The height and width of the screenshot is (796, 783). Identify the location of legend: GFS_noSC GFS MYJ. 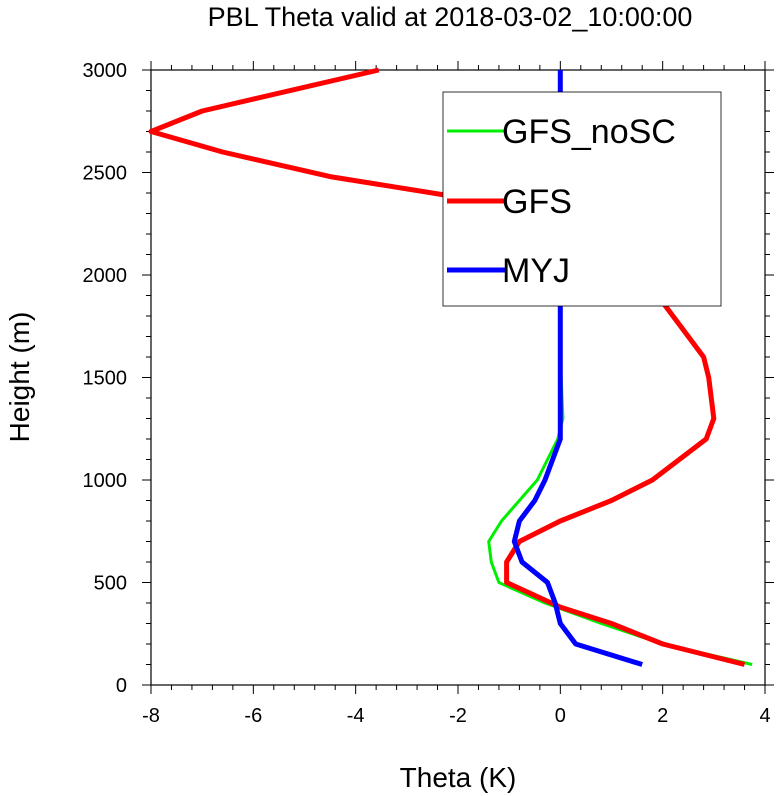
(582, 199).